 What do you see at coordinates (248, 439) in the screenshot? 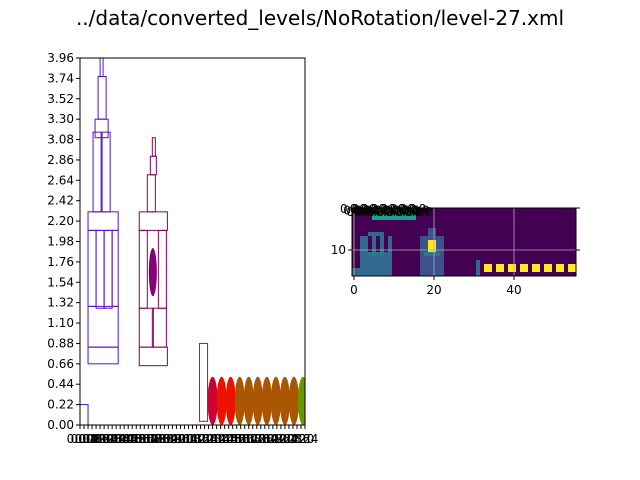
I see `x-tick-label: 1.68` at bounding box center [248, 439].